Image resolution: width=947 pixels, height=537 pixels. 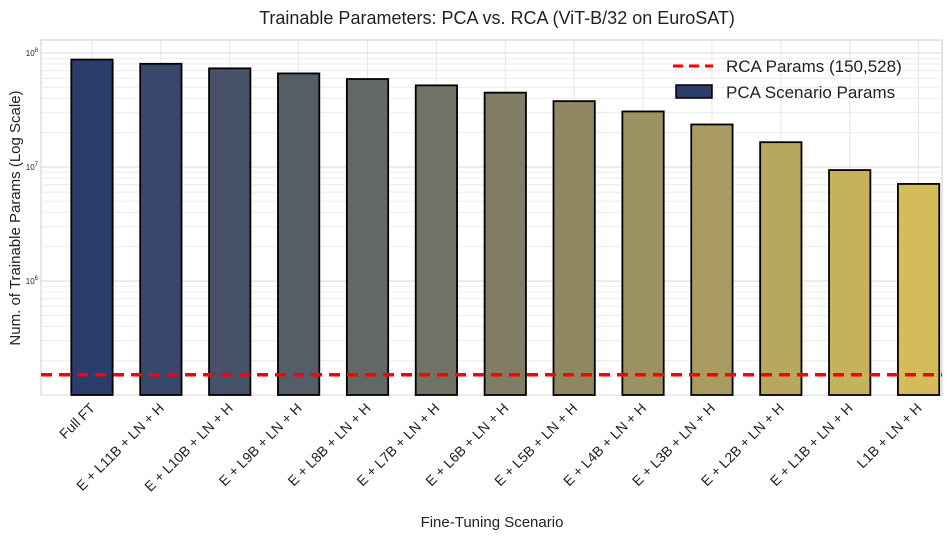 What do you see at coordinates (15, 217) in the screenshot?
I see `y-axis-label: Num. of Trainable Params (Log Scale)` at bounding box center [15, 217].